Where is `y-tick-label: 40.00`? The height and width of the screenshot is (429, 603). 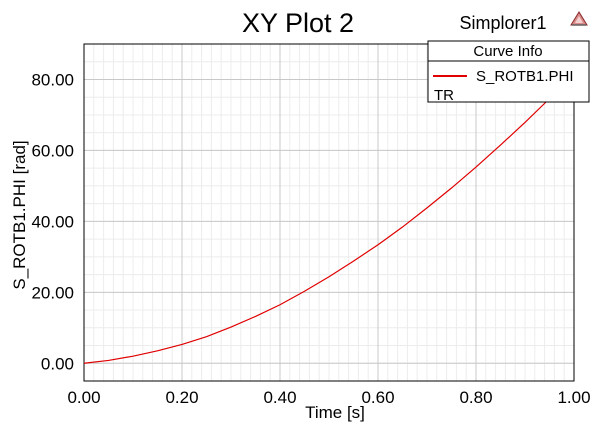 y-tick-label: 40.00 is located at coordinates (52, 221).